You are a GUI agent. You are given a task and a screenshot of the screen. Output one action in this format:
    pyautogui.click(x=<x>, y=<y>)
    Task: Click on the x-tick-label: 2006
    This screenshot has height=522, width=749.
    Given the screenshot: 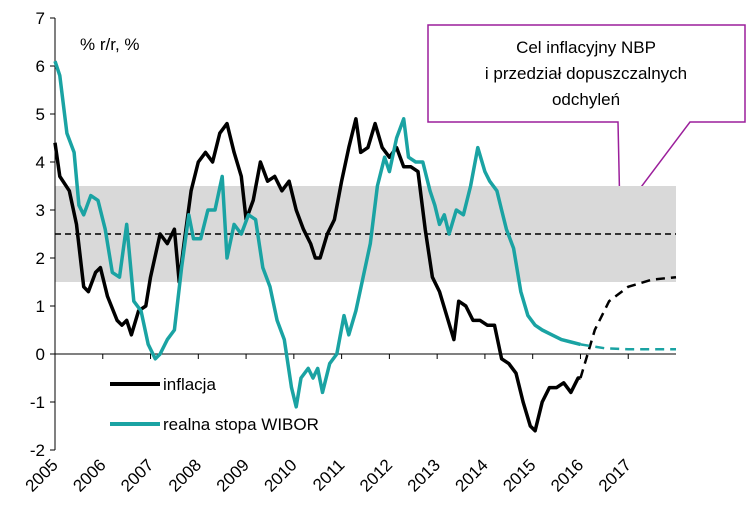 What is the action you would take?
    pyautogui.click(x=89, y=475)
    